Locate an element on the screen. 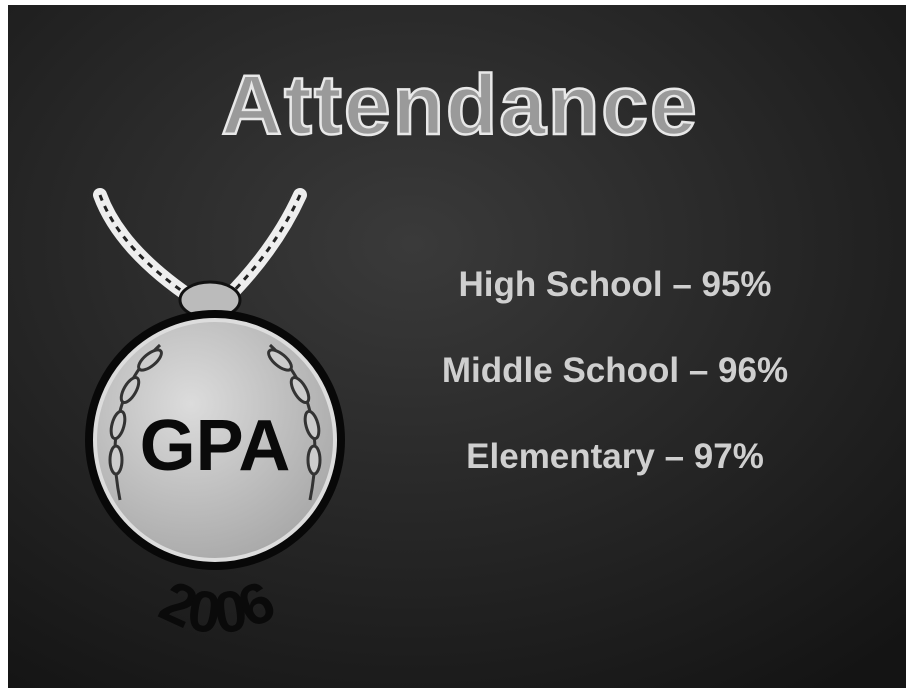 Image resolution: width=914 pixels, height=693 pixels. attendance-item: Middle School – 96% is located at coordinates (615, 370).